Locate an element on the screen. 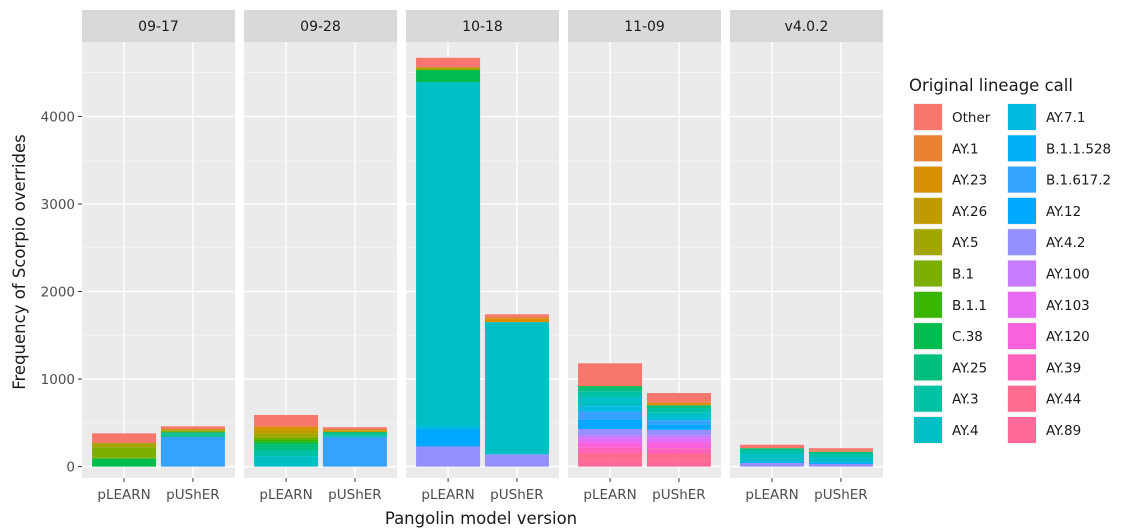 The height and width of the screenshot is (529, 1126). facet-strip-label: 11-09 is located at coordinates (644, 27).